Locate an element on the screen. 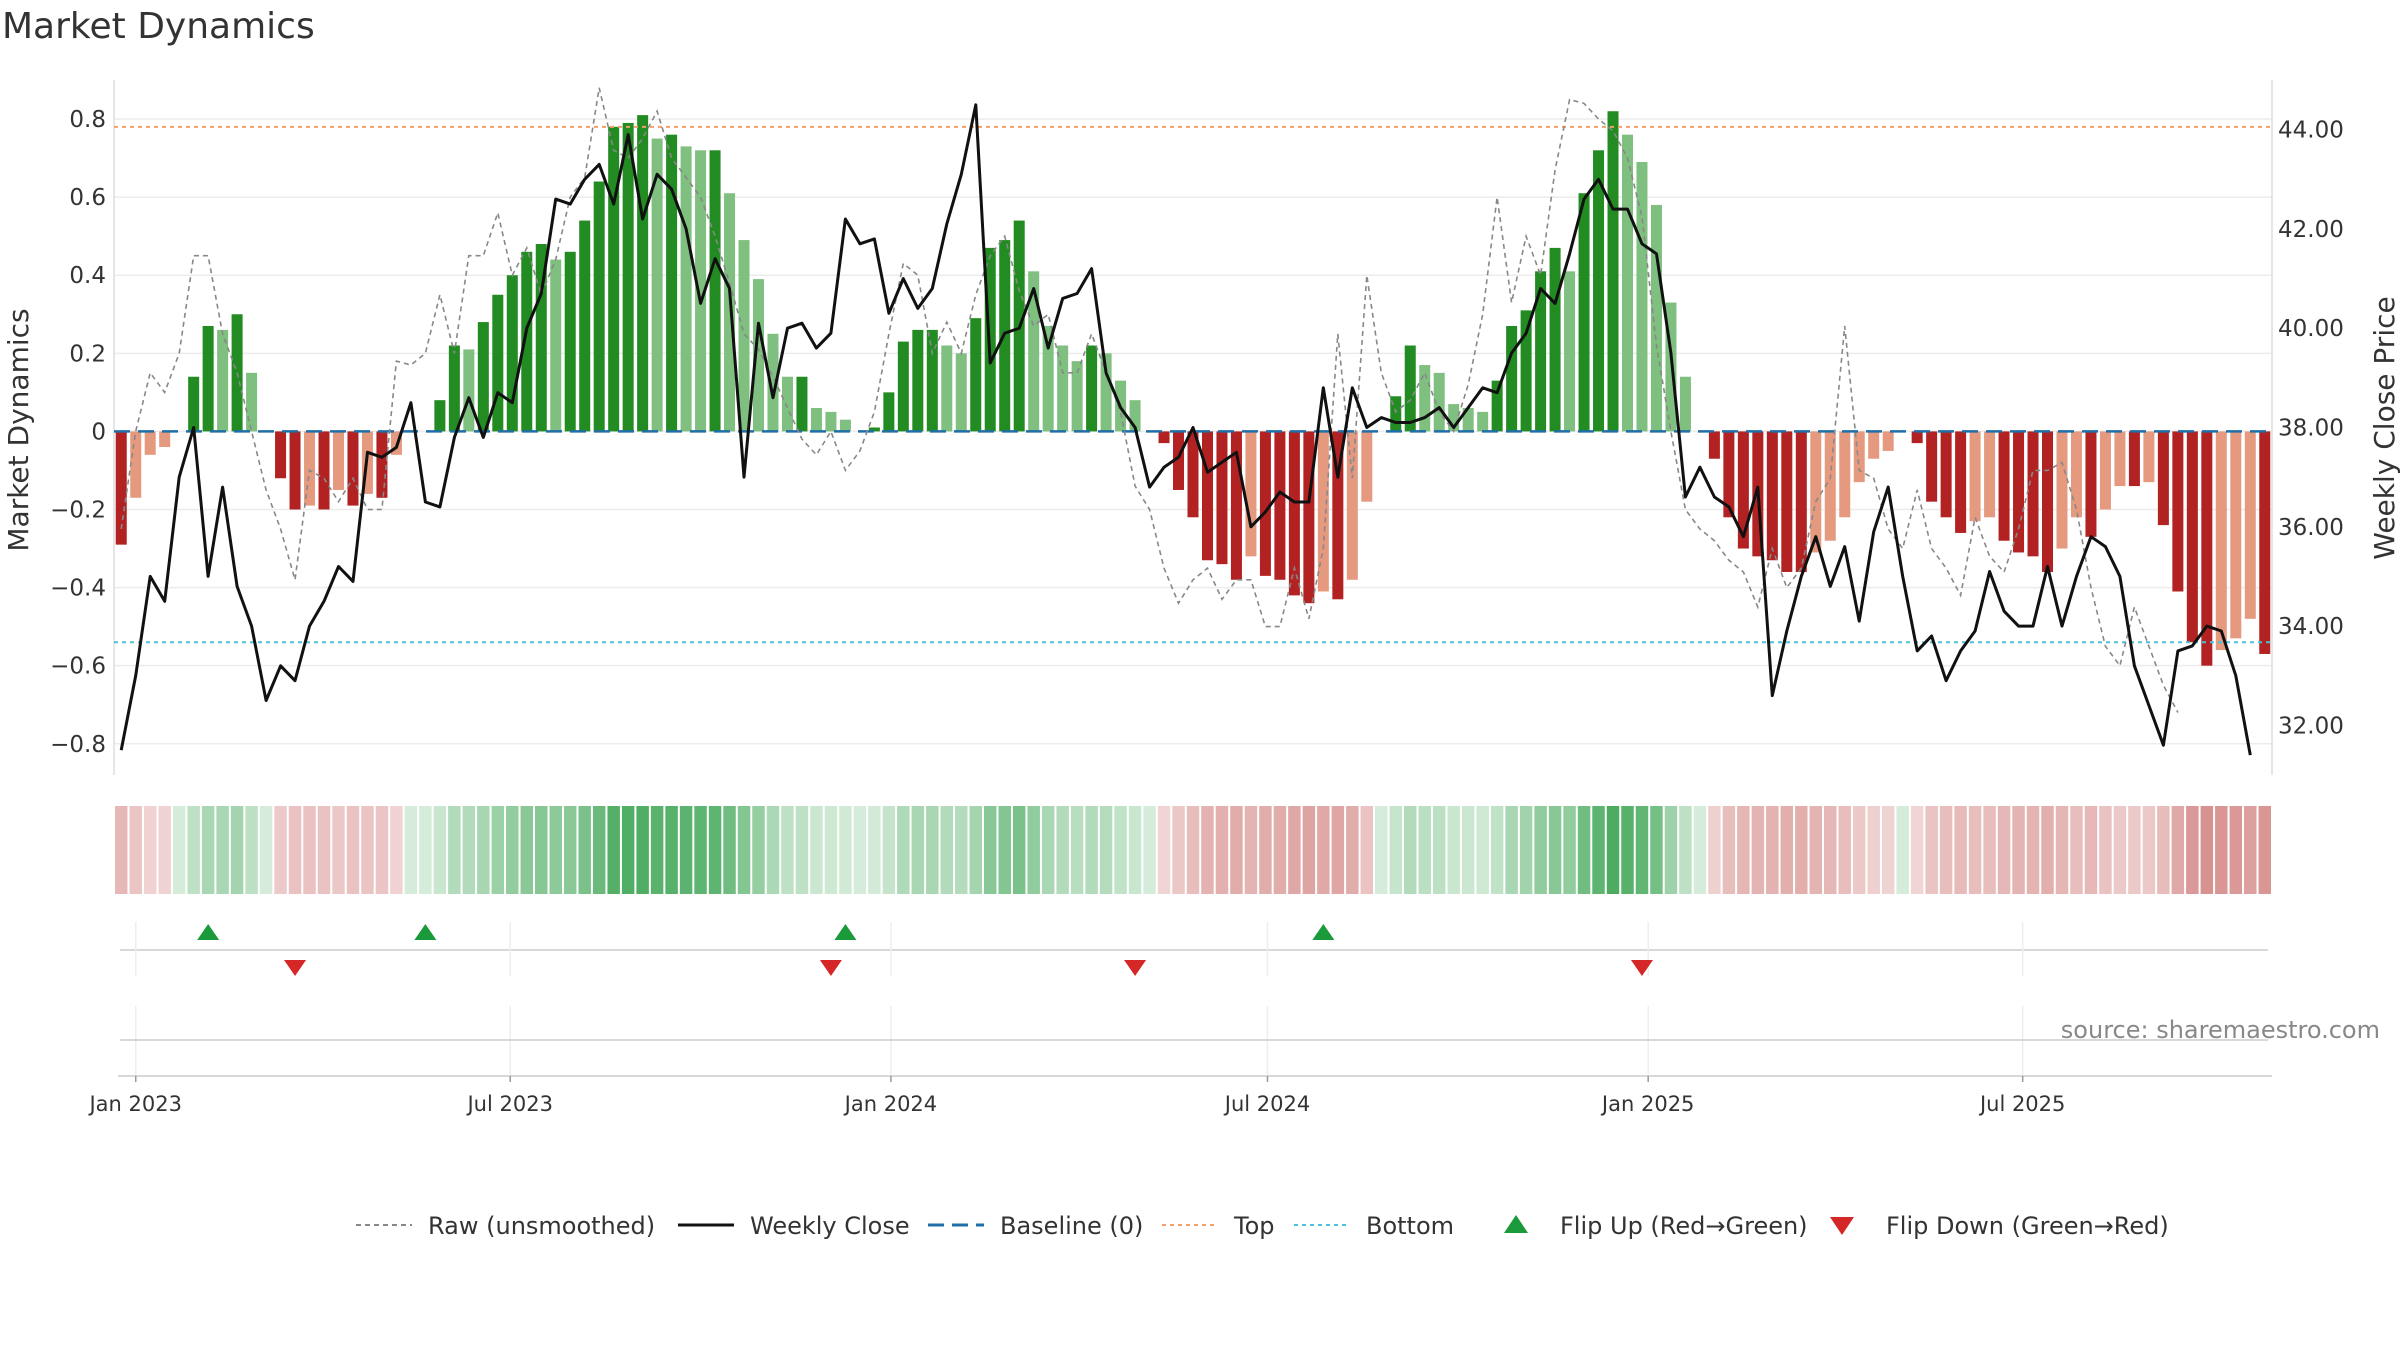  left-tick-label: −0.4 is located at coordinates (78, 589).